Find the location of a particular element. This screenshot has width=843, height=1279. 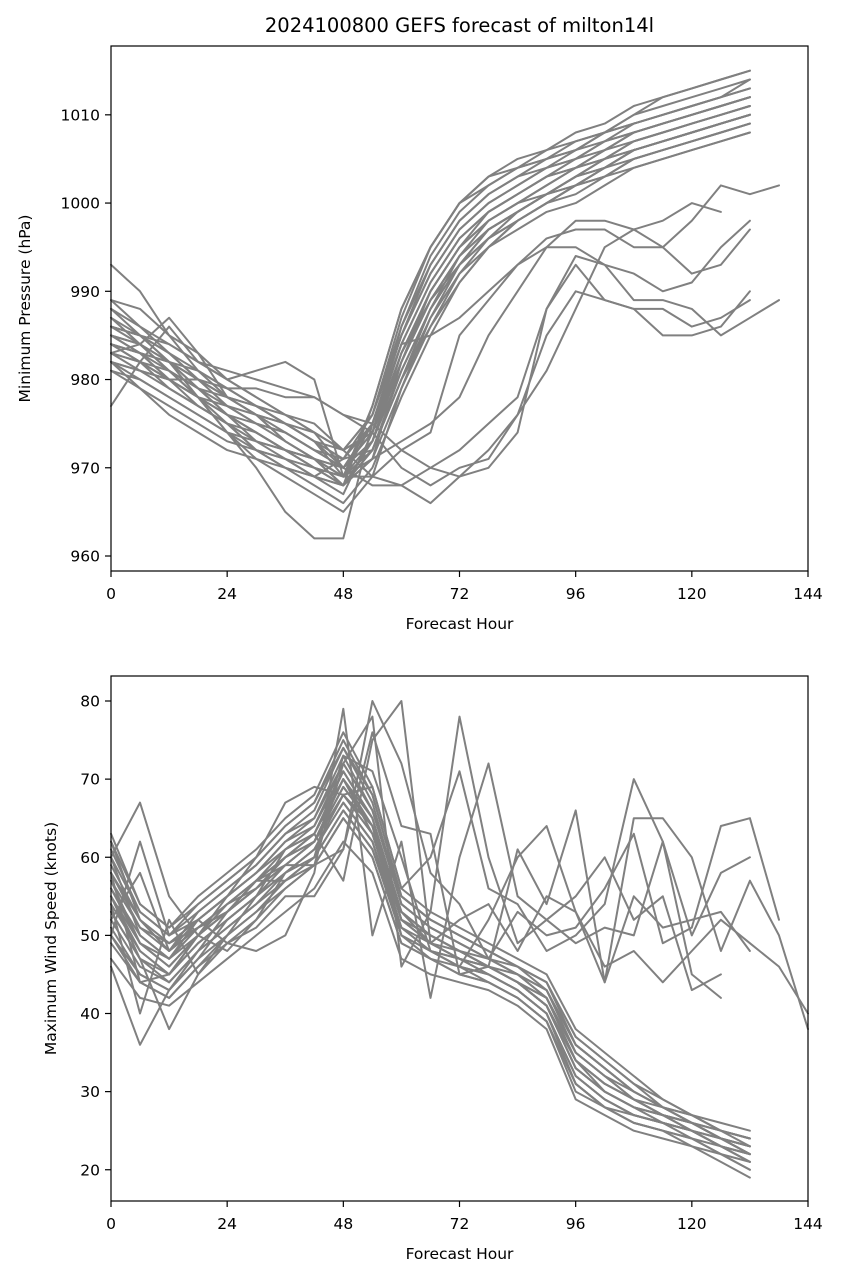

pressure-x-tick-label: 24 is located at coordinates (227, 594).